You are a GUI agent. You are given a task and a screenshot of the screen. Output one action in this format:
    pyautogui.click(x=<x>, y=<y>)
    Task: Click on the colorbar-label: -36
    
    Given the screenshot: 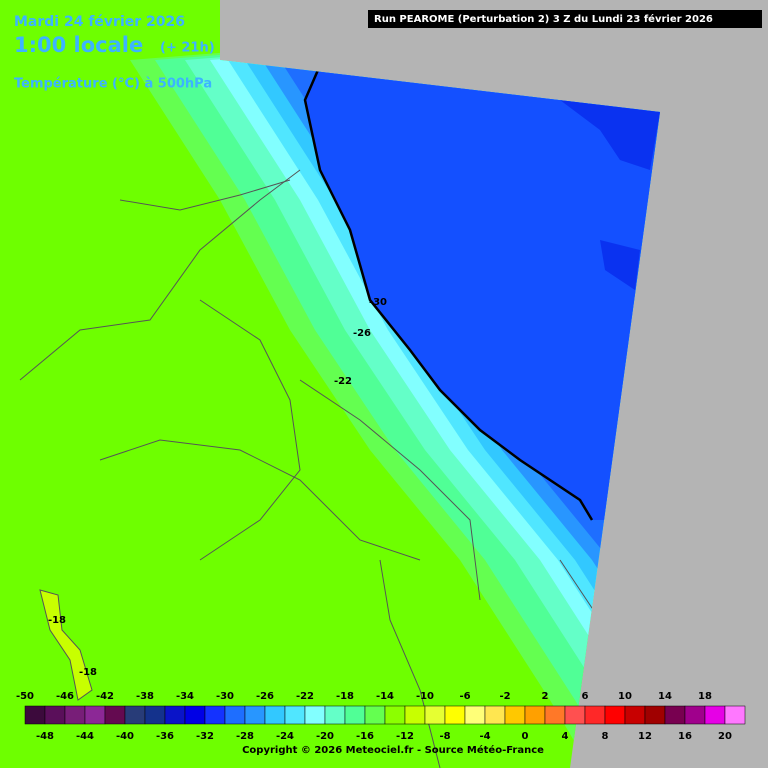 What is the action you would take?
    pyautogui.click(x=165, y=736)
    